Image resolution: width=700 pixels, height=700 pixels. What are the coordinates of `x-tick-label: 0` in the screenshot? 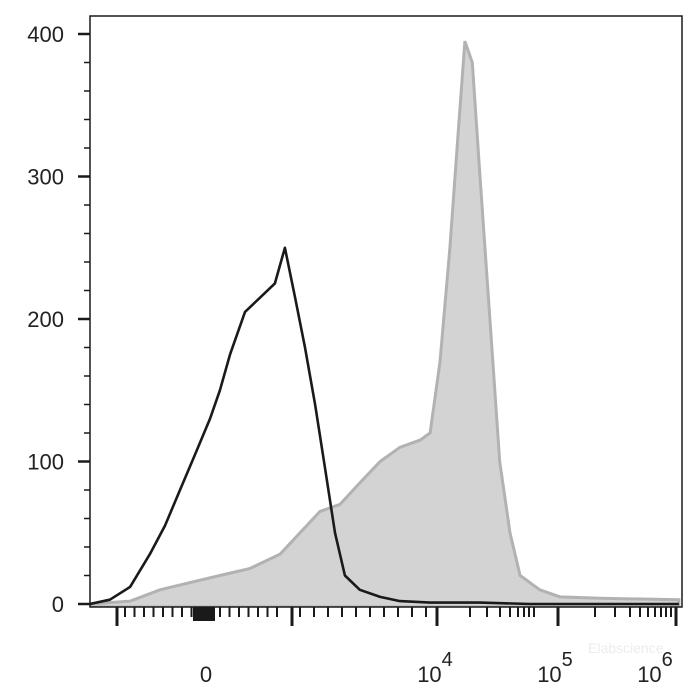 It's located at (206, 674).